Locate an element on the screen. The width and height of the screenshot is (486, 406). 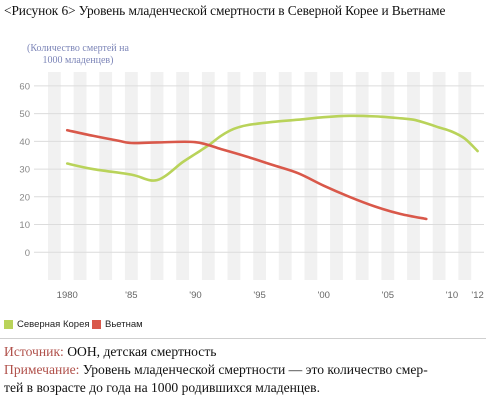
legend-swatch-north-korea is located at coordinates (8, 324).